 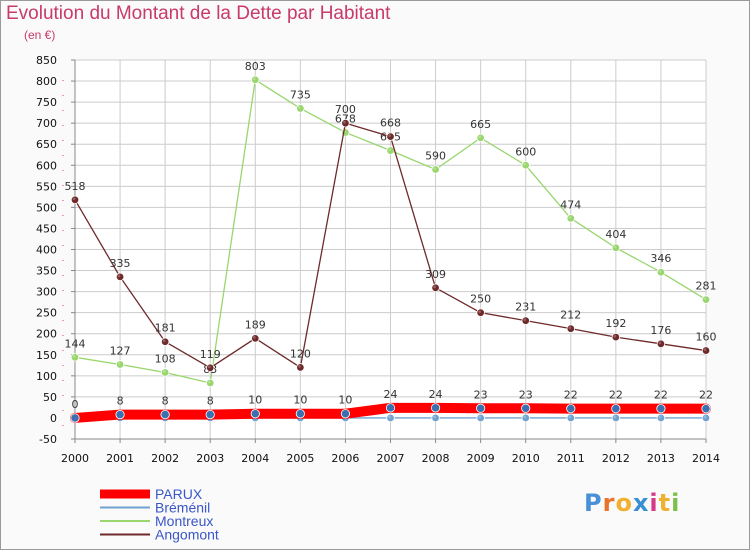 What do you see at coordinates (480, 299) in the screenshot?
I see `data-label: 250` at bounding box center [480, 299].